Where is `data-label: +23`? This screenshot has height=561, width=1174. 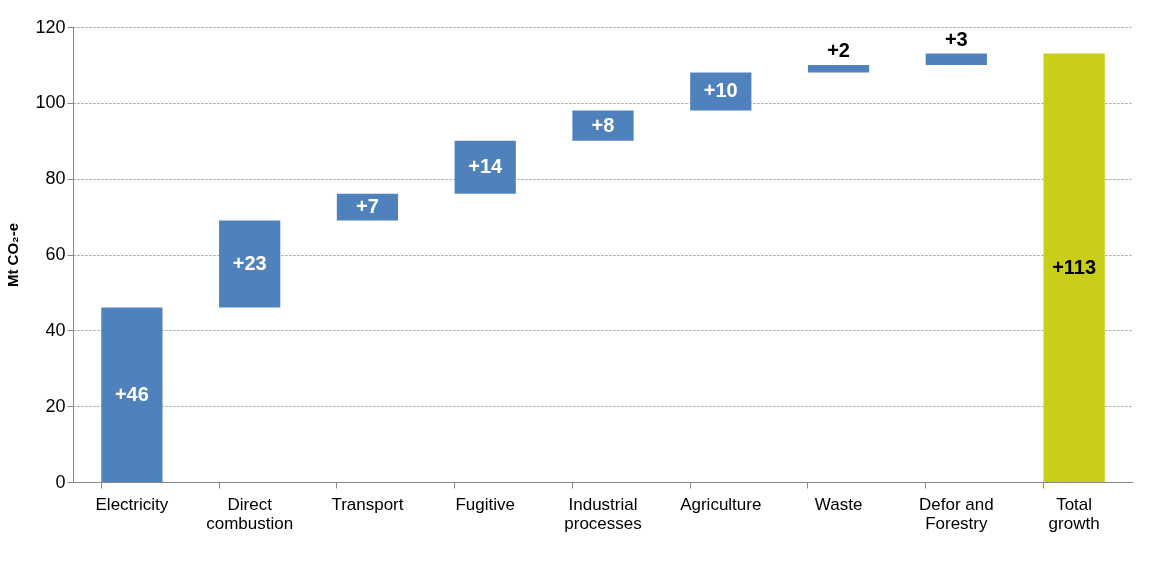
data-label: +23 is located at coordinates (249, 262).